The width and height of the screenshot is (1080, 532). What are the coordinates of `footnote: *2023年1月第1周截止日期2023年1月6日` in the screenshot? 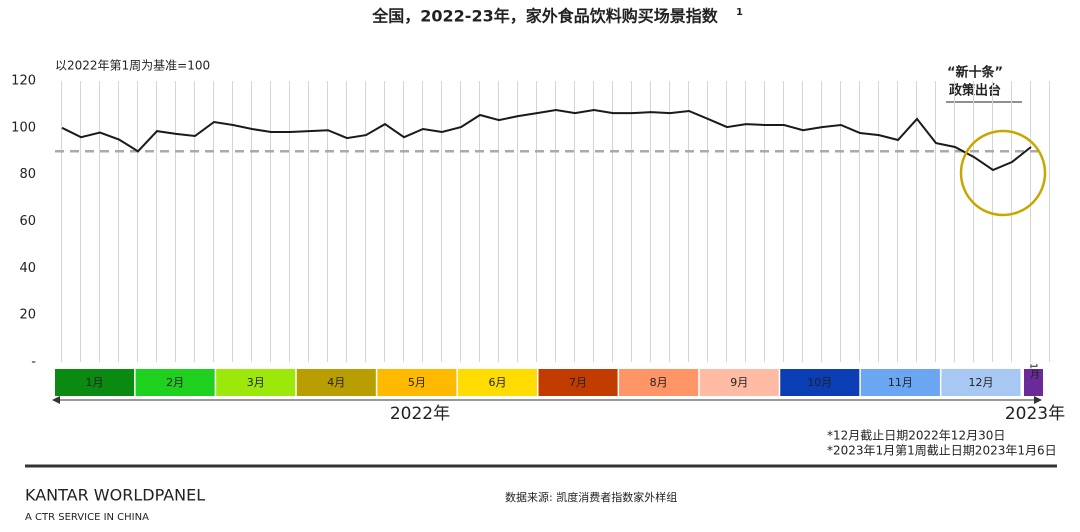 It's located at (942, 451).